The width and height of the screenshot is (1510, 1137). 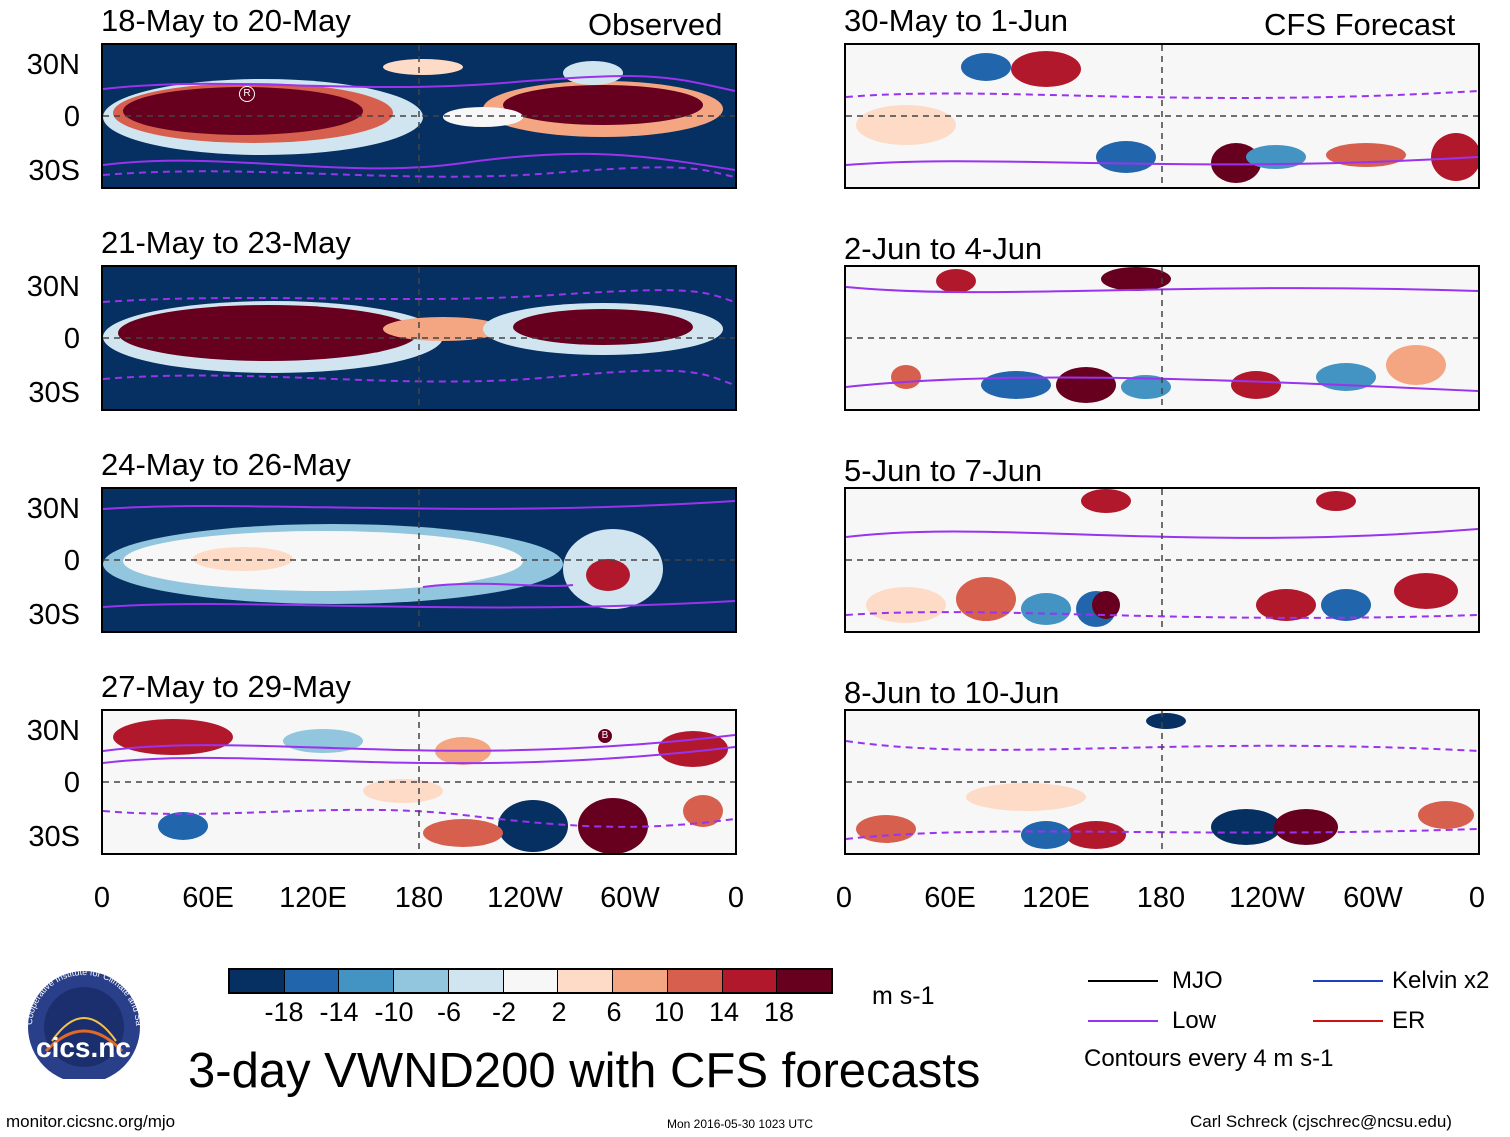 I want to click on legend-line-low, so click(x=1123, y=1021).